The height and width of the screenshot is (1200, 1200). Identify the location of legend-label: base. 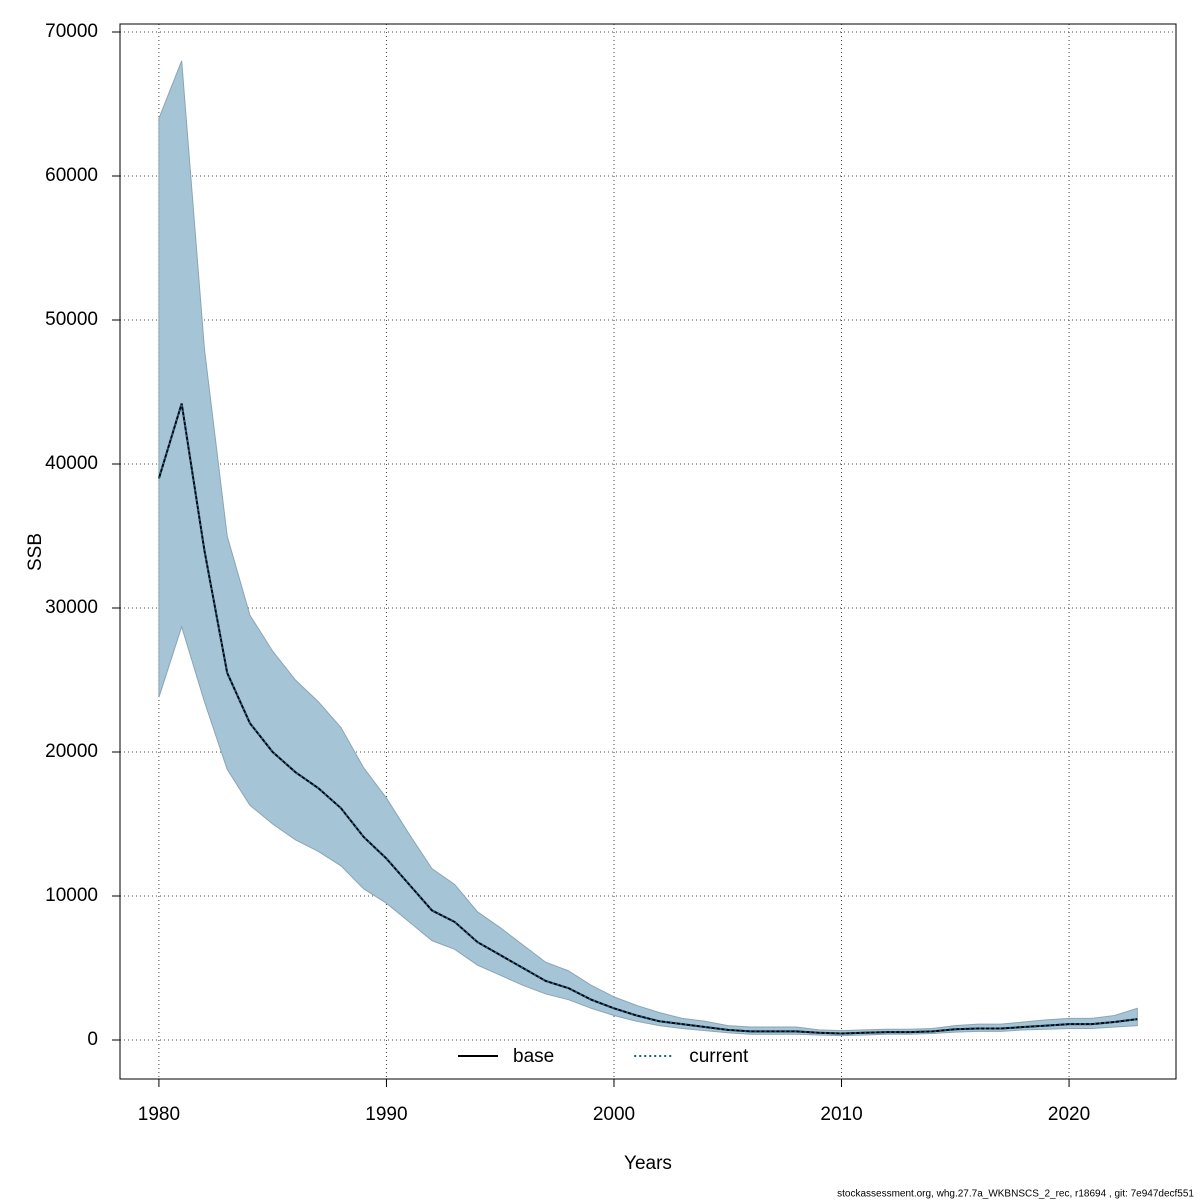
(533, 1056).